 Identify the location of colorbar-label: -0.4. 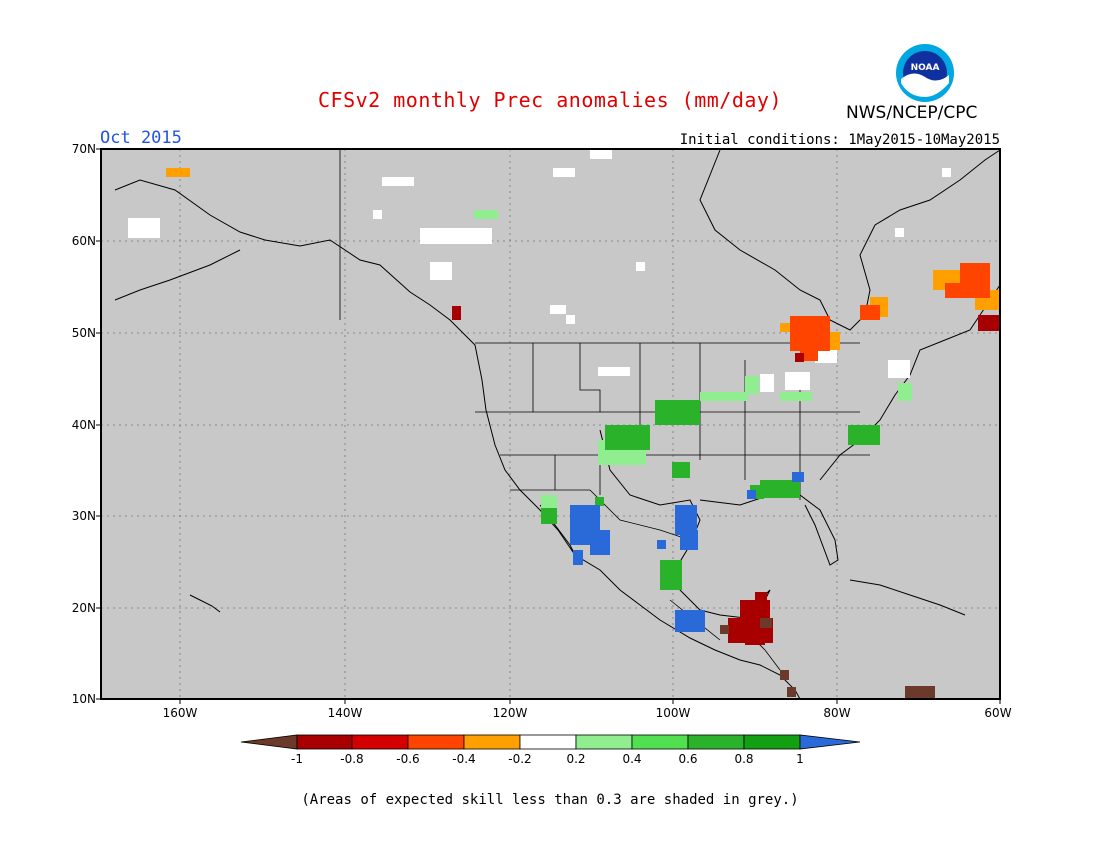
(464, 759).